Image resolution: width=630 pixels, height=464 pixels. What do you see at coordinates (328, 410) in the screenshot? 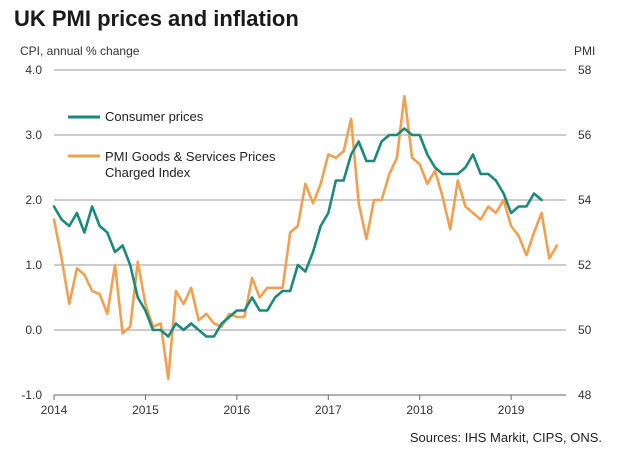
I see `x-tick-label: 2017` at bounding box center [328, 410].